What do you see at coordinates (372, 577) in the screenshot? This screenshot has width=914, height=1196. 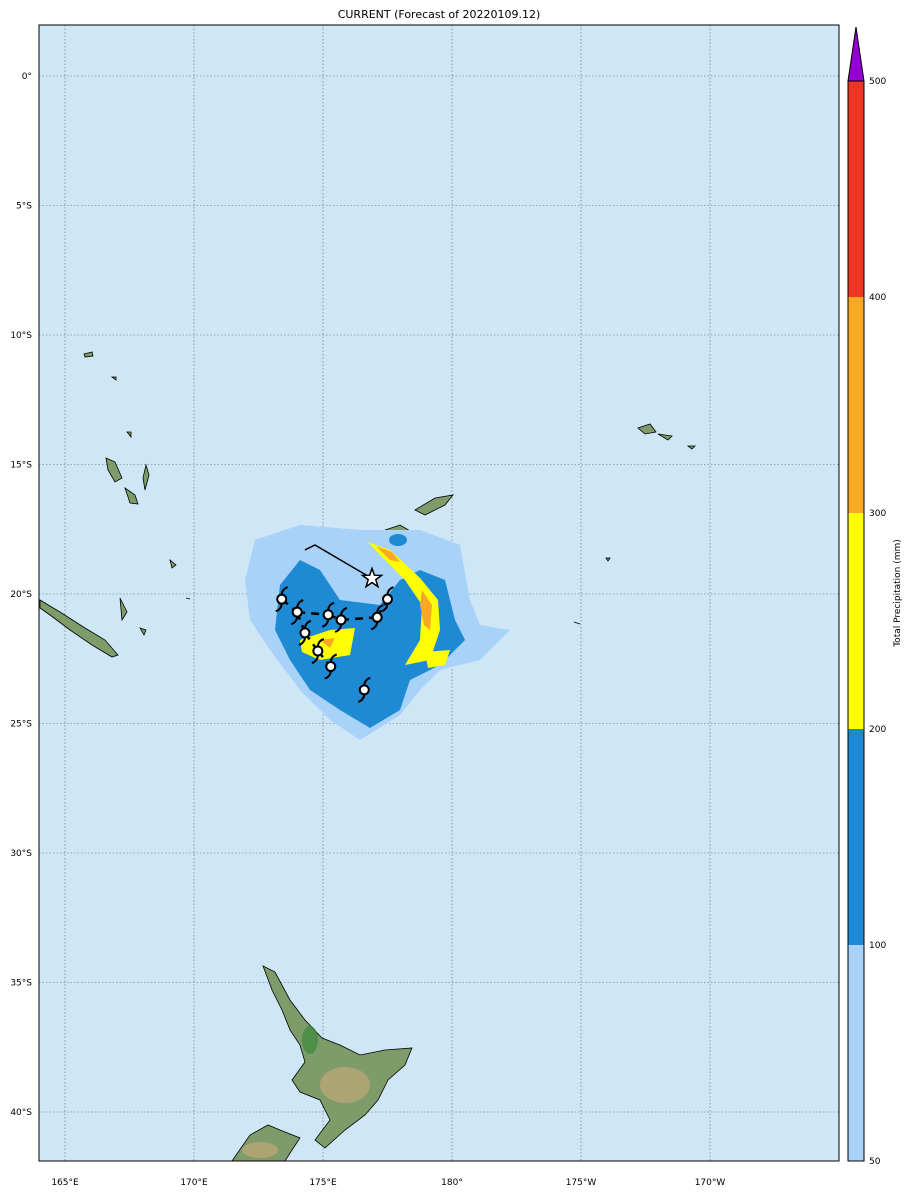 I see `current-position-star-icon` at bounding box center [372, 577].